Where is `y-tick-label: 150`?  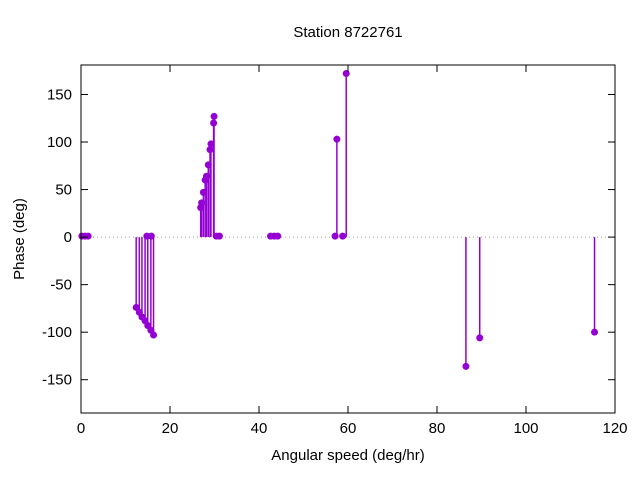
y-tick-label: 150 is located at coordinates (59, 94).